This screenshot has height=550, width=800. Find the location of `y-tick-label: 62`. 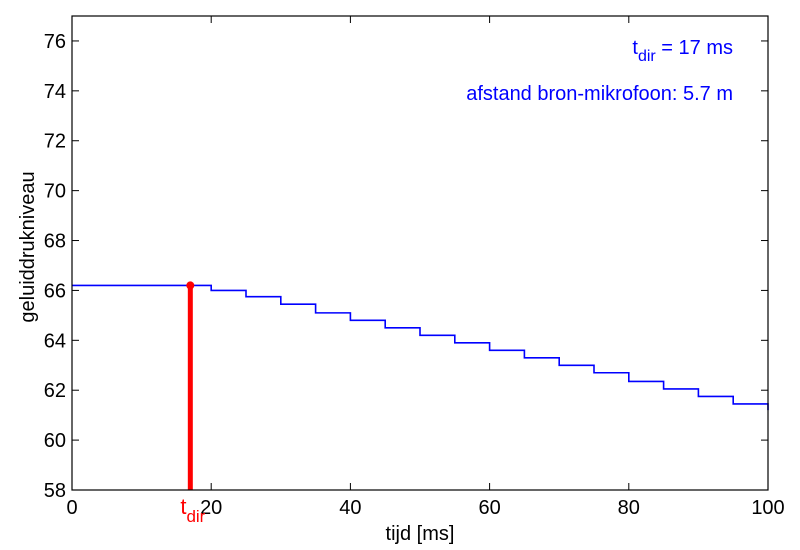

y-tick-label: 62 is located at coordinates (55, 391).